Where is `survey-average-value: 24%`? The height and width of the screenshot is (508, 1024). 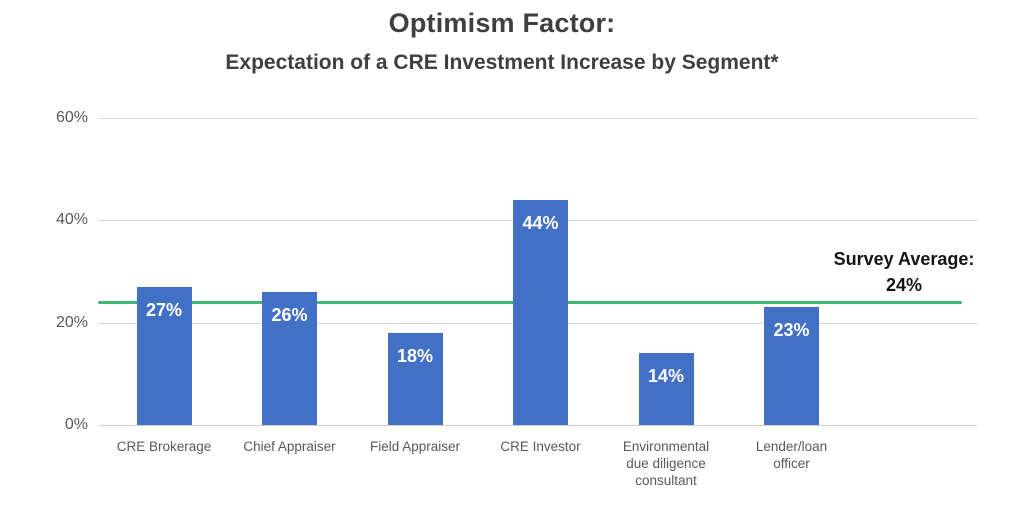
survey-average-value: 24% is located at coordinates (904, 285).